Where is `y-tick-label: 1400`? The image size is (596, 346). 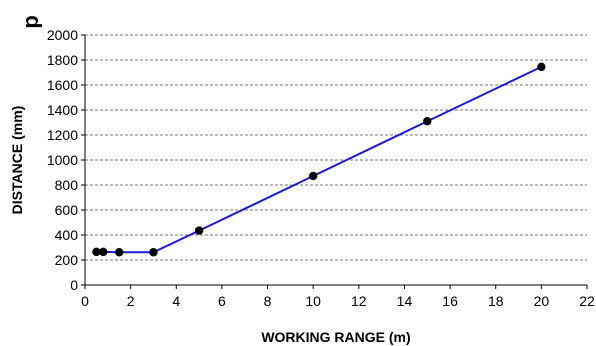 y-tick-label: 1400 is located at coordinates (62, 110).